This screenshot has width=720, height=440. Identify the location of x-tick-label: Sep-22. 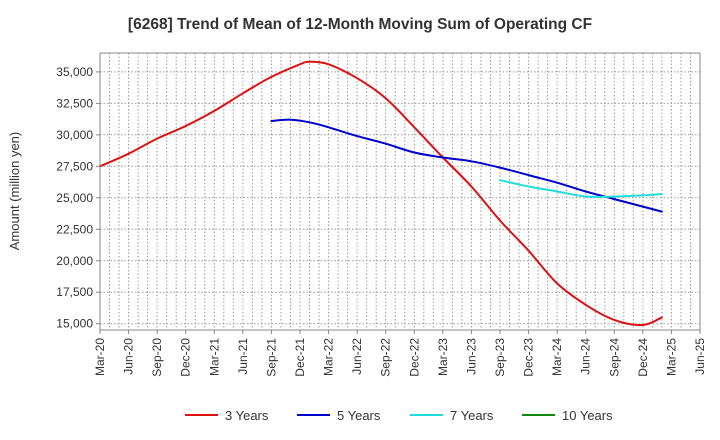
(386, 357).